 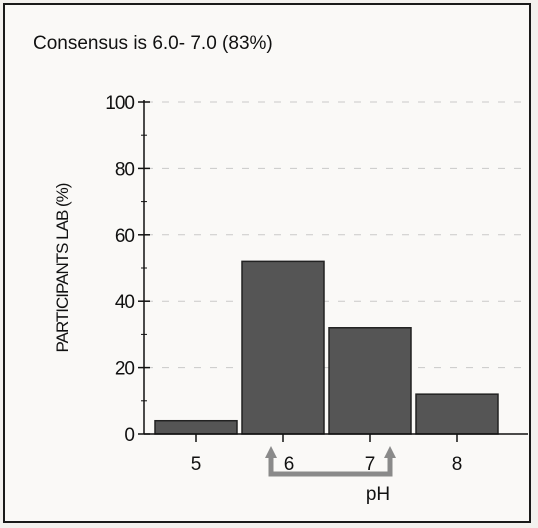 I want to click on y-axis-label: PARTICIPANTS LAB (%), so click(x=62, y=267).